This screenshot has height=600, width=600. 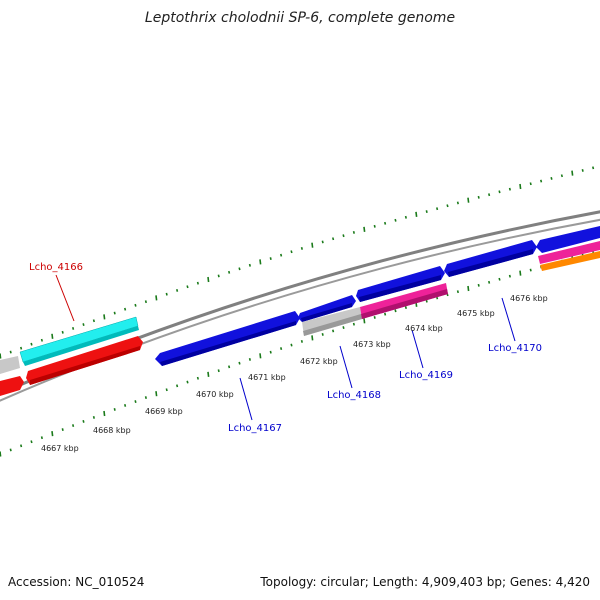 What do you see at coordinates (372, 344) in the screenshot?
I see `scale-label: 4673 kbp` at bounding box center [372, 344].